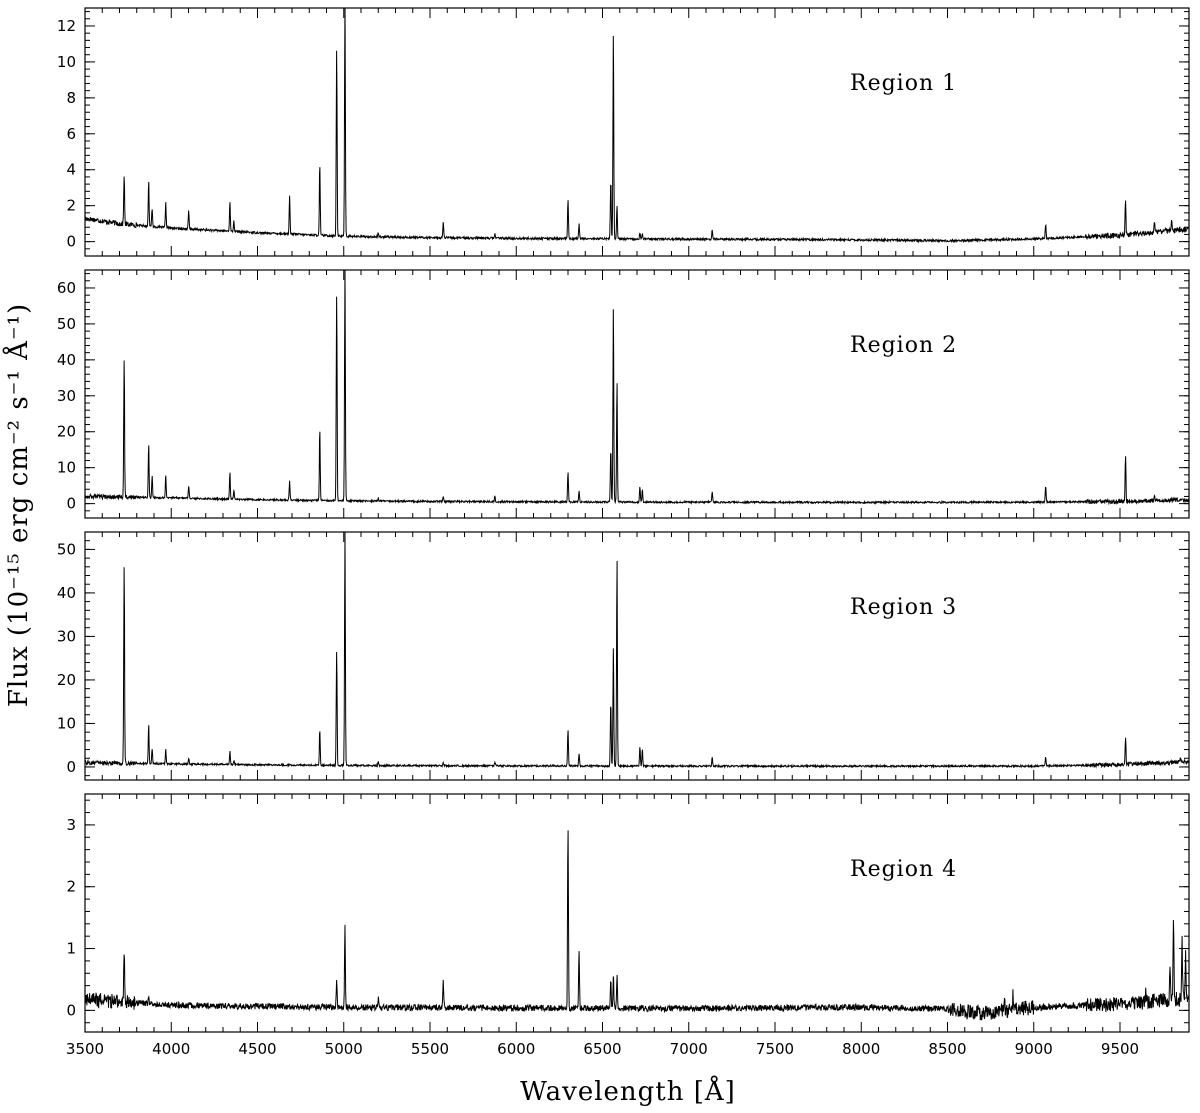  I want to click on y-tick-label: 12, so click(66, 26).